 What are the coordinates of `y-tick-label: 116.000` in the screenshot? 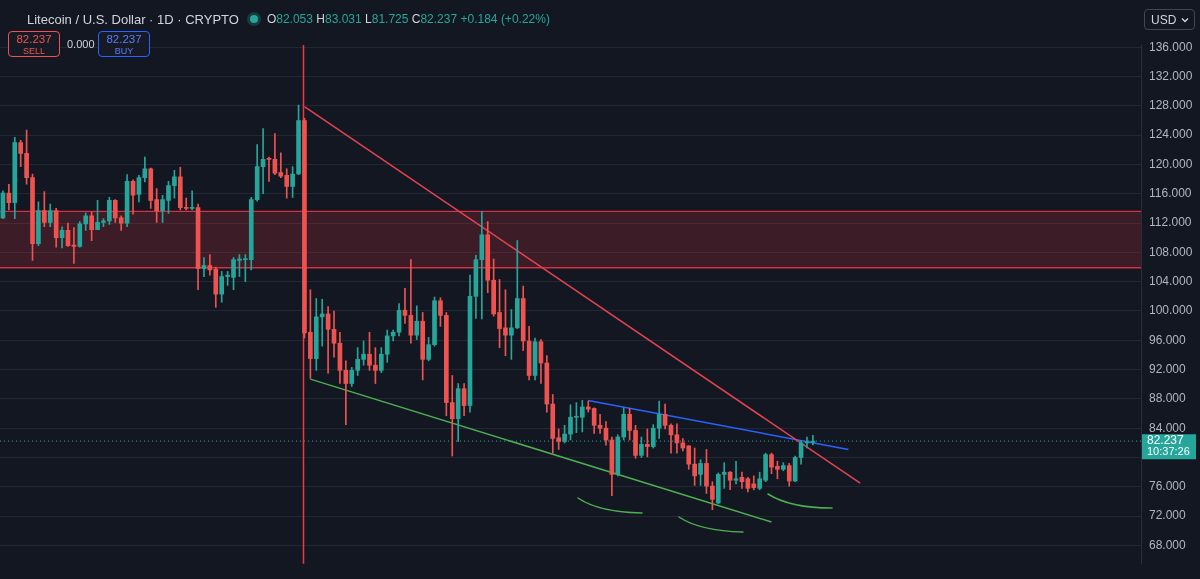 It's located at (1170, 193).